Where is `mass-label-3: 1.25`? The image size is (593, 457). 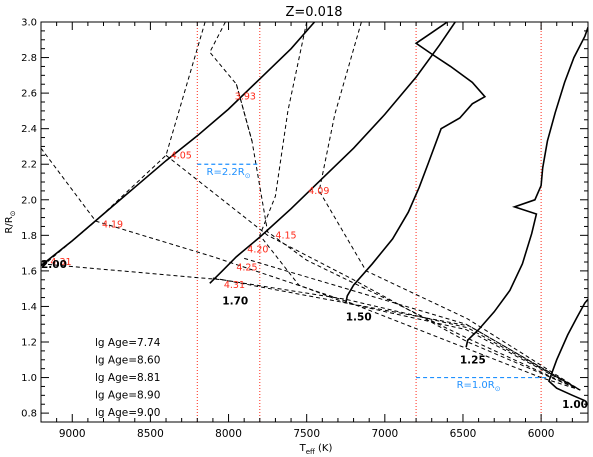
mass-label-3: 1.25 is located at coordinates (473, 360).